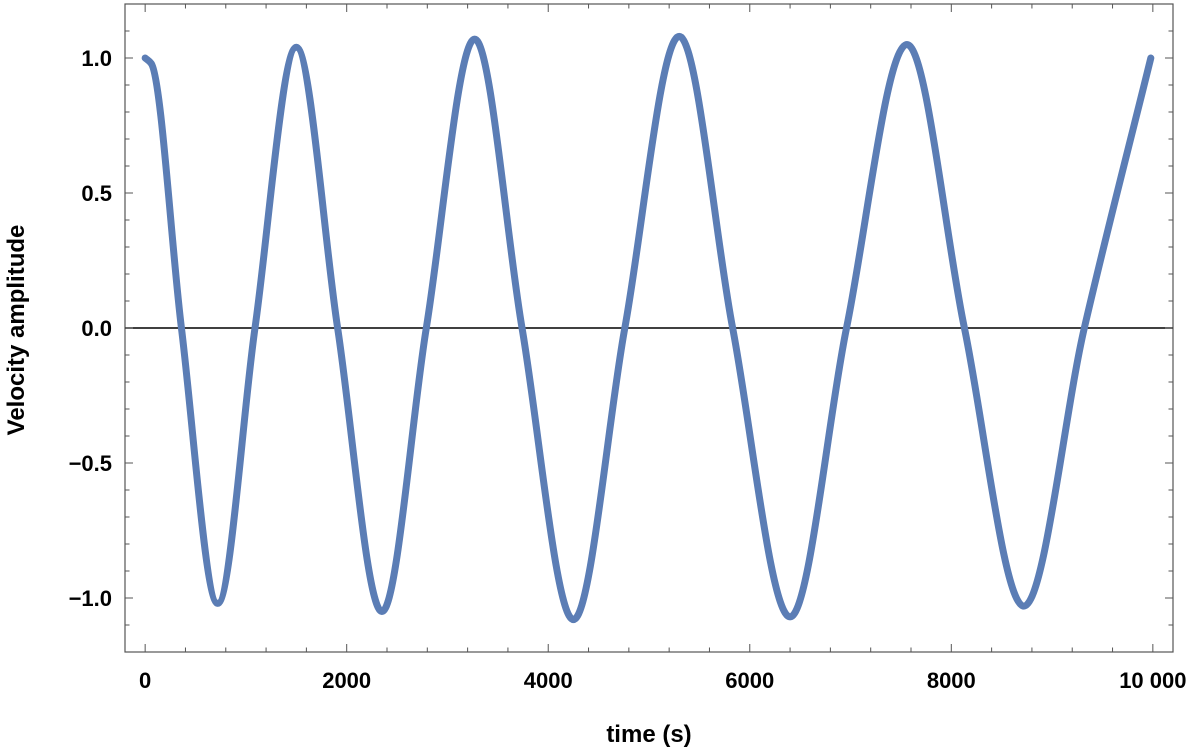 This screenshot has width=1200, height=753. What do you see at coordinates (145, 680) in the screenshot?
I see `x-tick-label: 0` at bounding box center [145, 680].